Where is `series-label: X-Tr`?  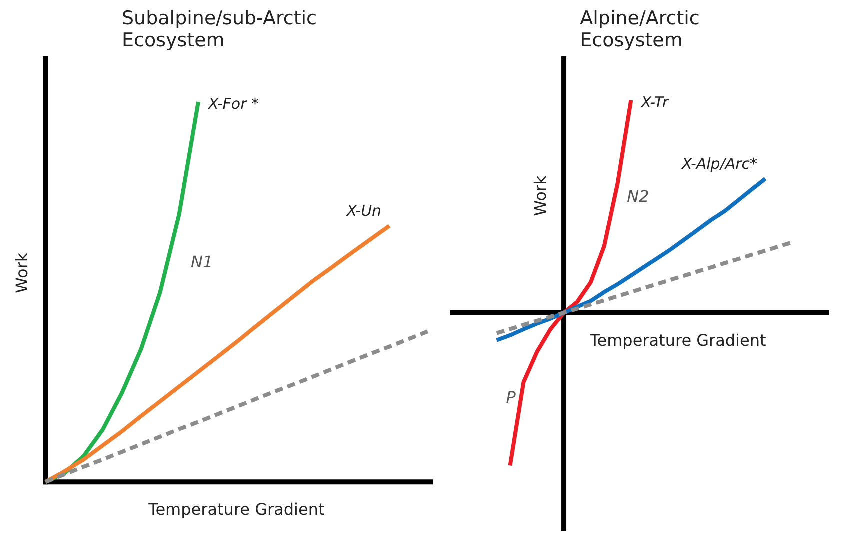
series-label: X-Tr is located at coordinates (655, 102).